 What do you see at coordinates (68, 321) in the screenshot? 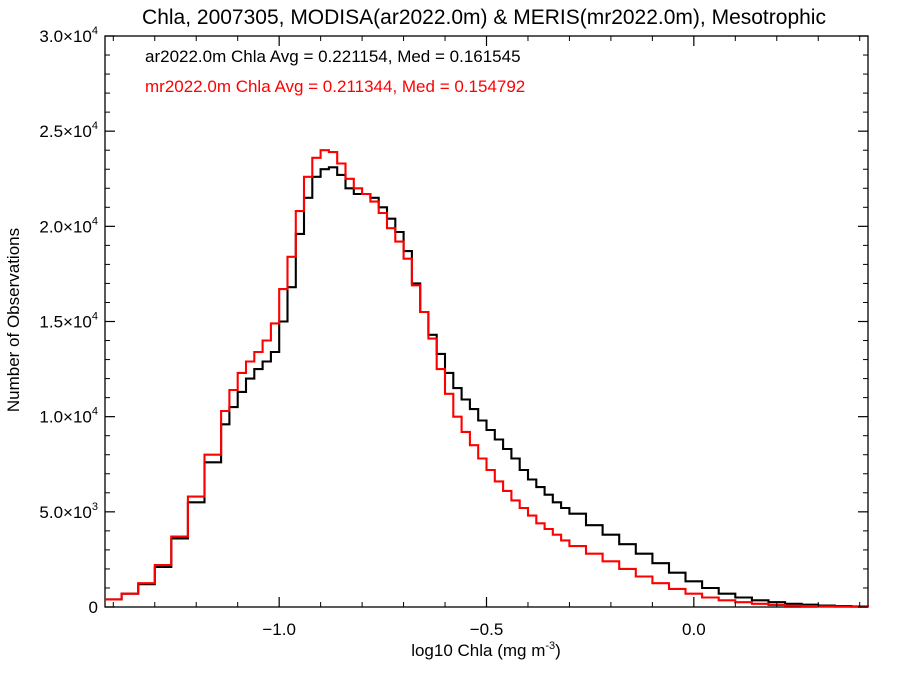
I see `y-tick-label: 1.5×10⁴` at bounding box center [68, 321].